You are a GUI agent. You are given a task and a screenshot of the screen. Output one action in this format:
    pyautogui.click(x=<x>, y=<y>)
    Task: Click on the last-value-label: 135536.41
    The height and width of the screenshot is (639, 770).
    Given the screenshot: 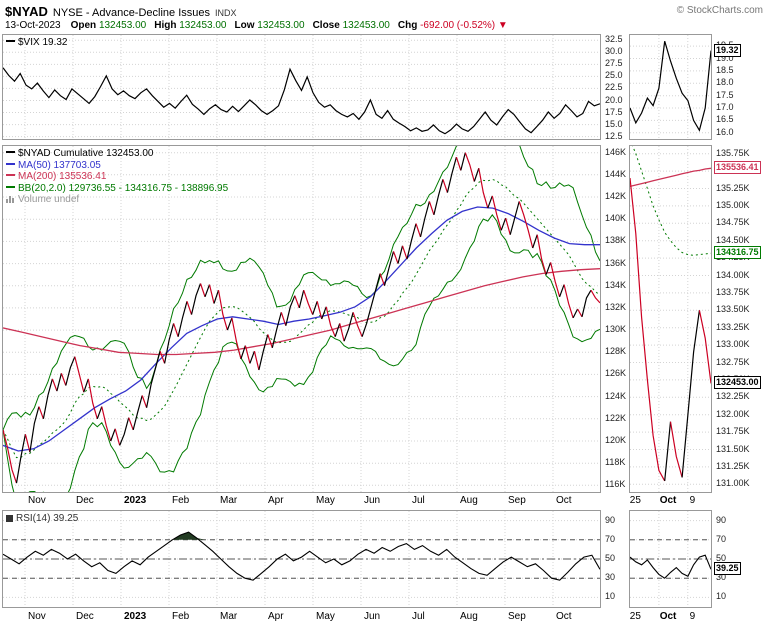 What is the action you would take?
    pyautogui.click(x=737, y=168)
    